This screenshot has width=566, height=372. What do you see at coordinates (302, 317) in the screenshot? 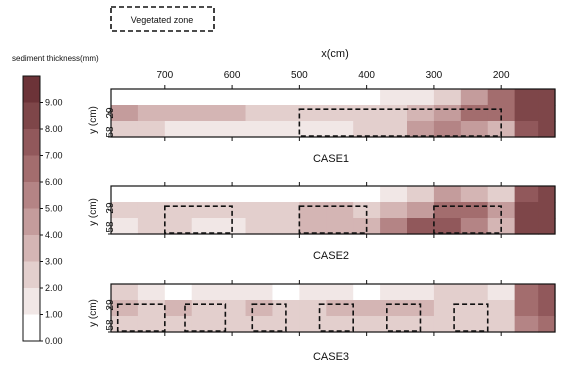
I see `case3-vegetated-zones` at bounding box center [302, 317].